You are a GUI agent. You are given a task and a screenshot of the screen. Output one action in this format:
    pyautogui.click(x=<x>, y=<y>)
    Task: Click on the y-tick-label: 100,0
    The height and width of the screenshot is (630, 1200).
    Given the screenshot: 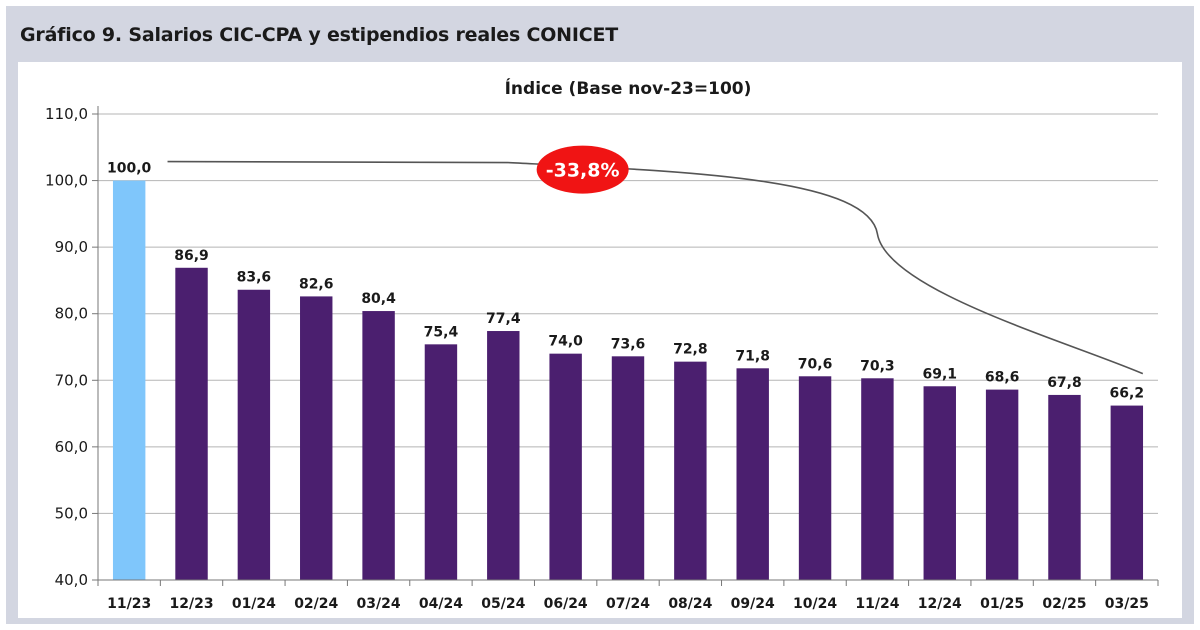 What is the action you would take?
    pyautogui.click(x=66, y=181)
    